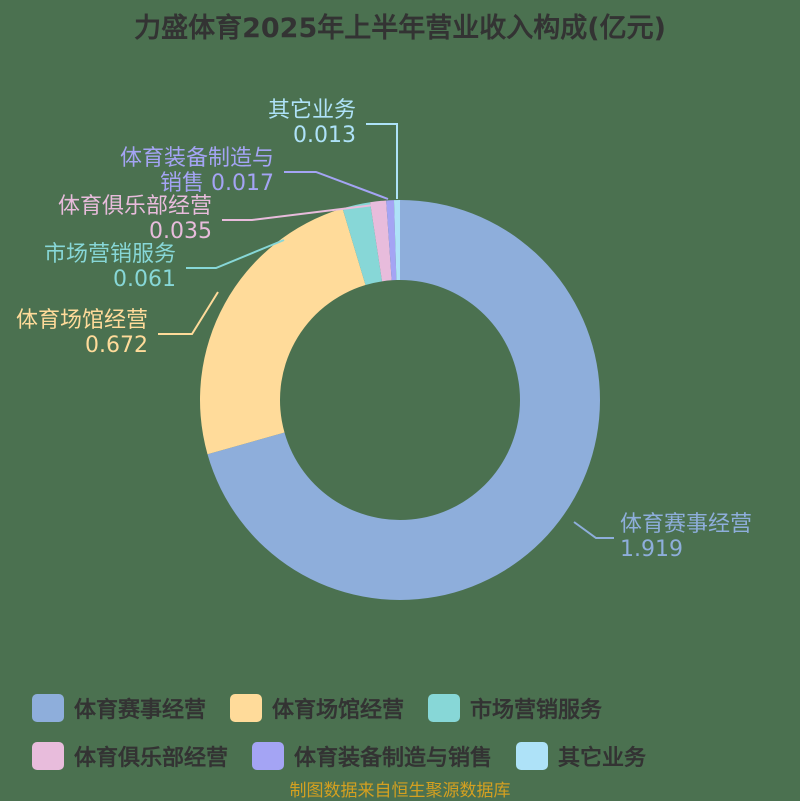 The width and height of the screenshot is (800, 801). Describe the element at coordinates (109, 267) in the screenshot. I see `label-marketing: 市场营销服务 0.061` at that location.